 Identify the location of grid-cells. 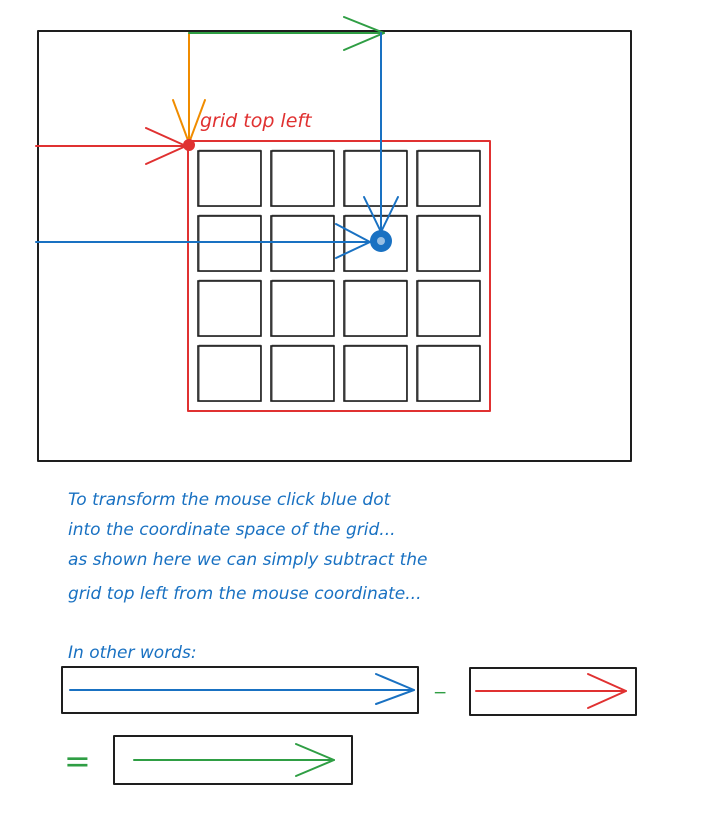
(339, 275).